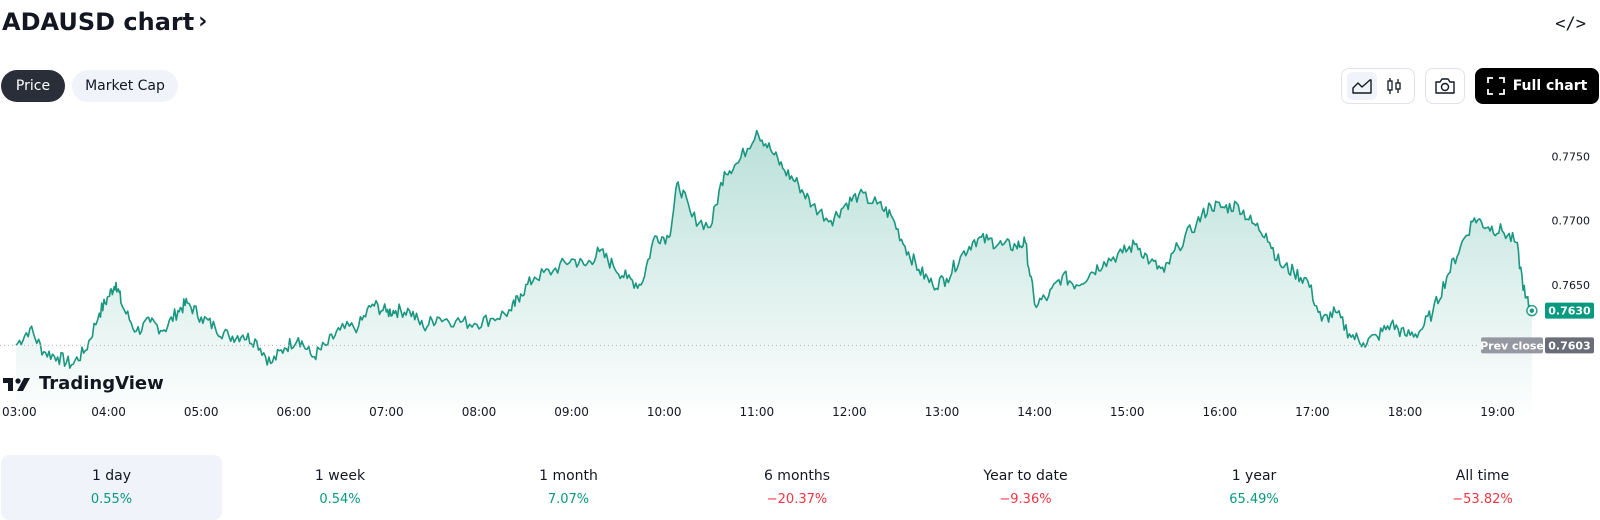 The image size is (1600, 520). I want to click on tradingview-logo: TradingView, so click(83, 383).